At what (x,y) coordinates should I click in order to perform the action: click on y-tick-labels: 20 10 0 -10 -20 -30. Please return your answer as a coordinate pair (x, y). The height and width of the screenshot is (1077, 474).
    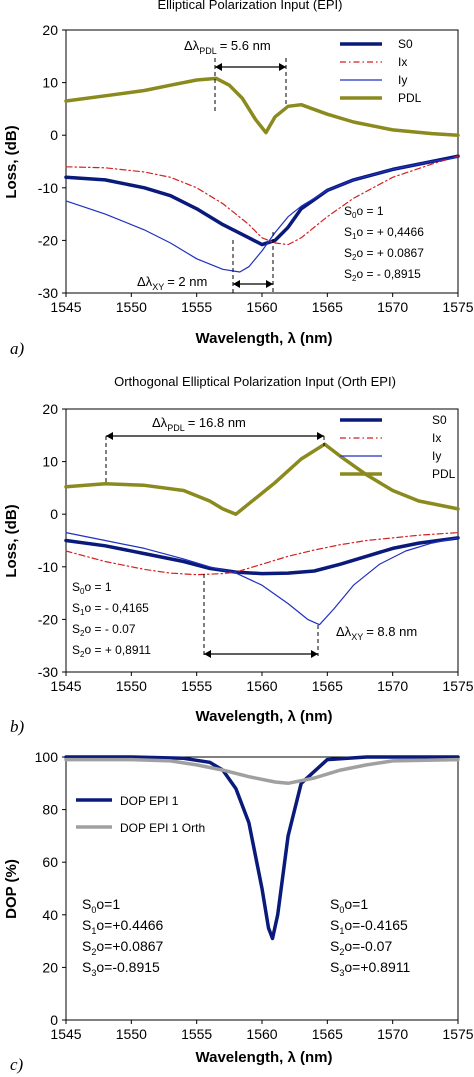
    Looking at the image, I should click on (52, 161).